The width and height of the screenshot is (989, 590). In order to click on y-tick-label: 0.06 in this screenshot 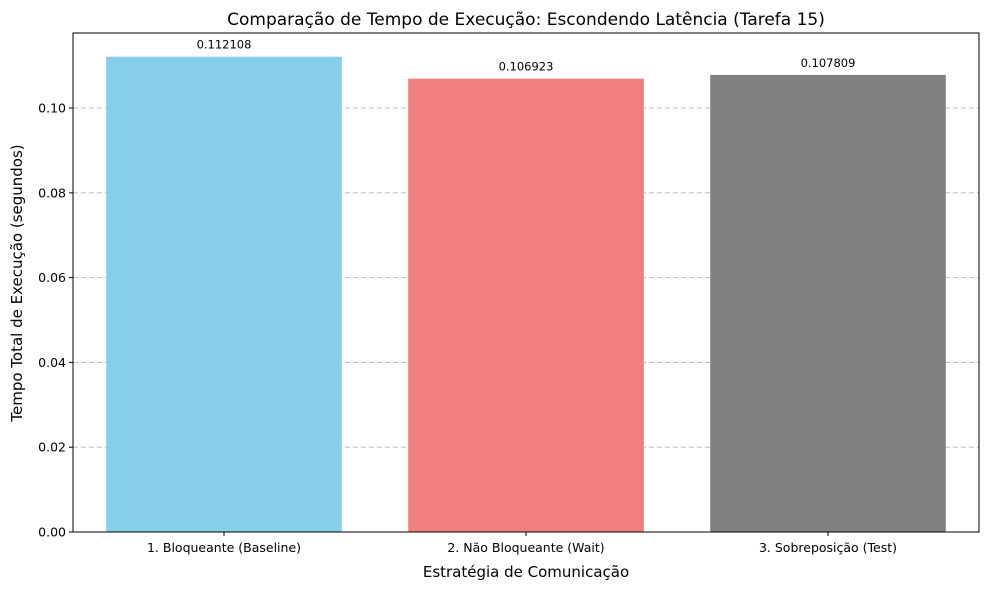, I will do `click(52, 277)`.